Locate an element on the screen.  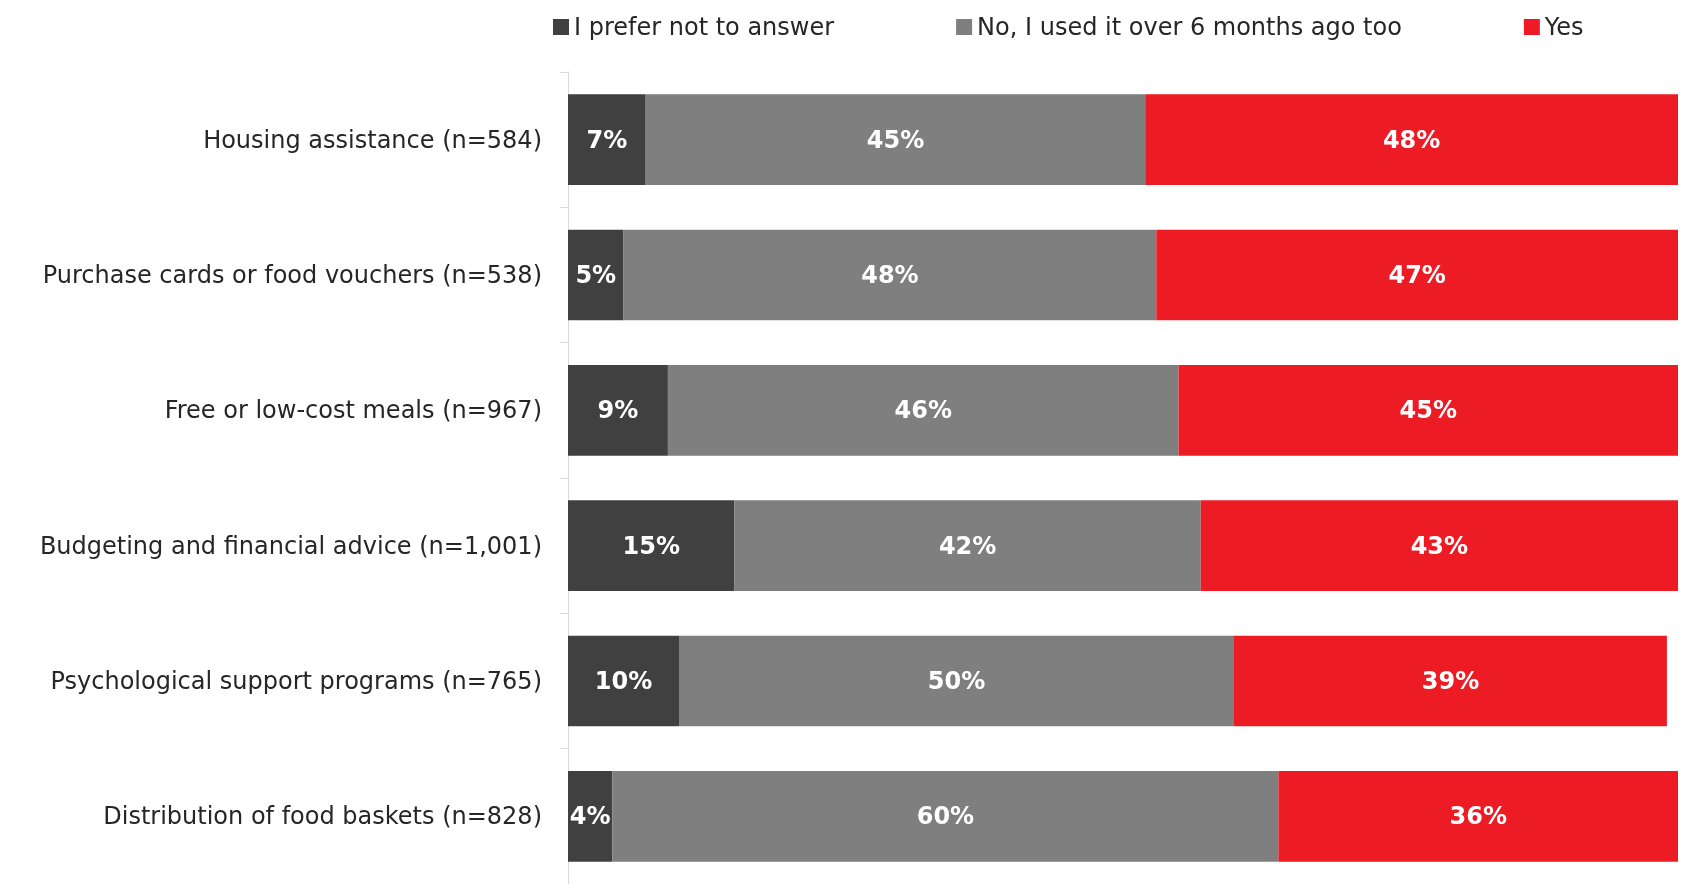
data-label: 46% is located at coordinates (923, 410).